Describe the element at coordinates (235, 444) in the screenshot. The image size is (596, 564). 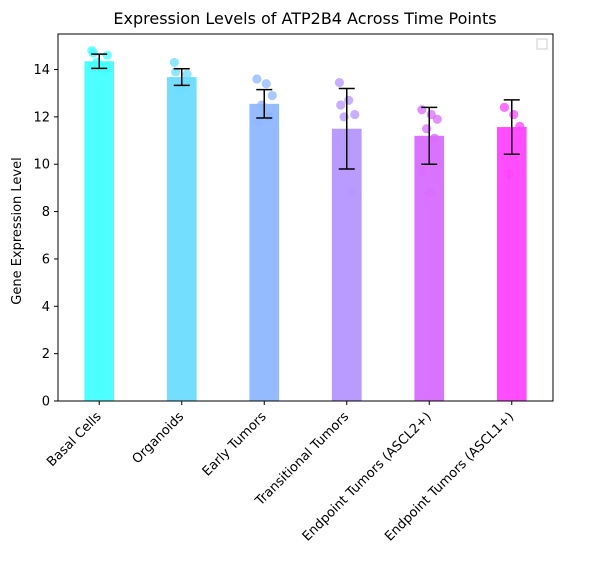
I see `x-tick-label: Early Tumors` at that location.